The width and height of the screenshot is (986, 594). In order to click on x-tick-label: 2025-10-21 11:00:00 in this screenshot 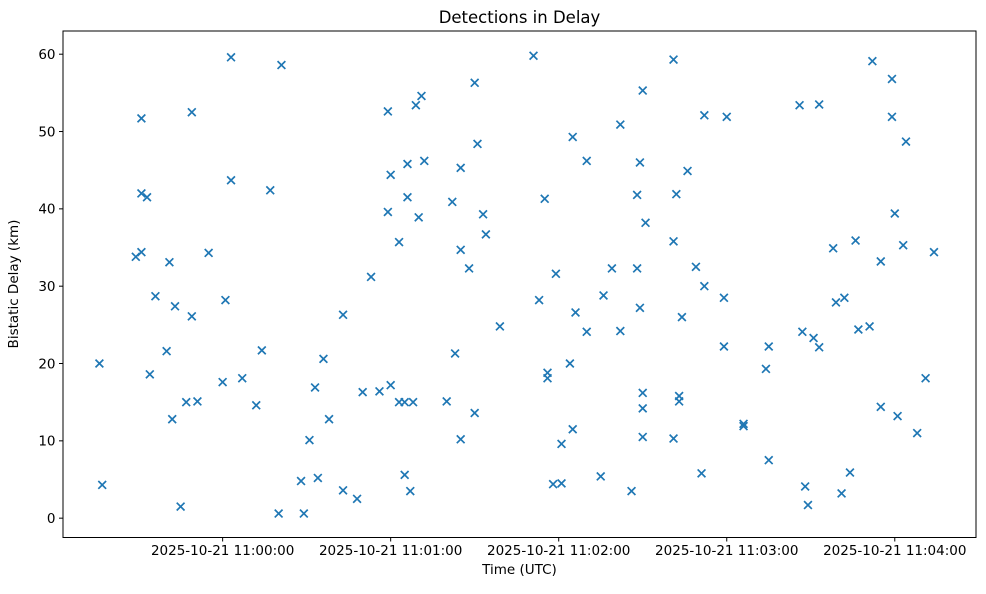, I will do `click(222, 551)`.